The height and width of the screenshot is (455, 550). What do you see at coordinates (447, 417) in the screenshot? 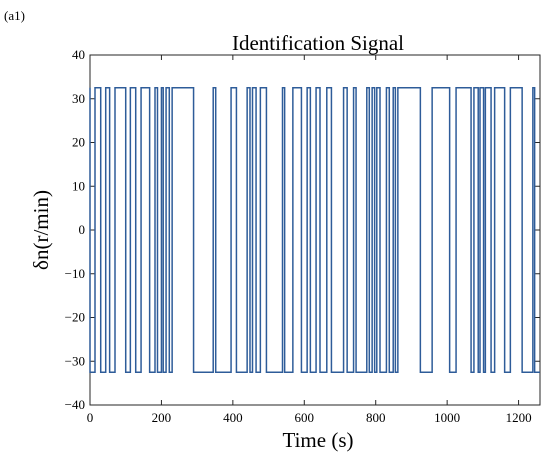
I see `x-tick-label: 1000` at bounding box center [447, 417].